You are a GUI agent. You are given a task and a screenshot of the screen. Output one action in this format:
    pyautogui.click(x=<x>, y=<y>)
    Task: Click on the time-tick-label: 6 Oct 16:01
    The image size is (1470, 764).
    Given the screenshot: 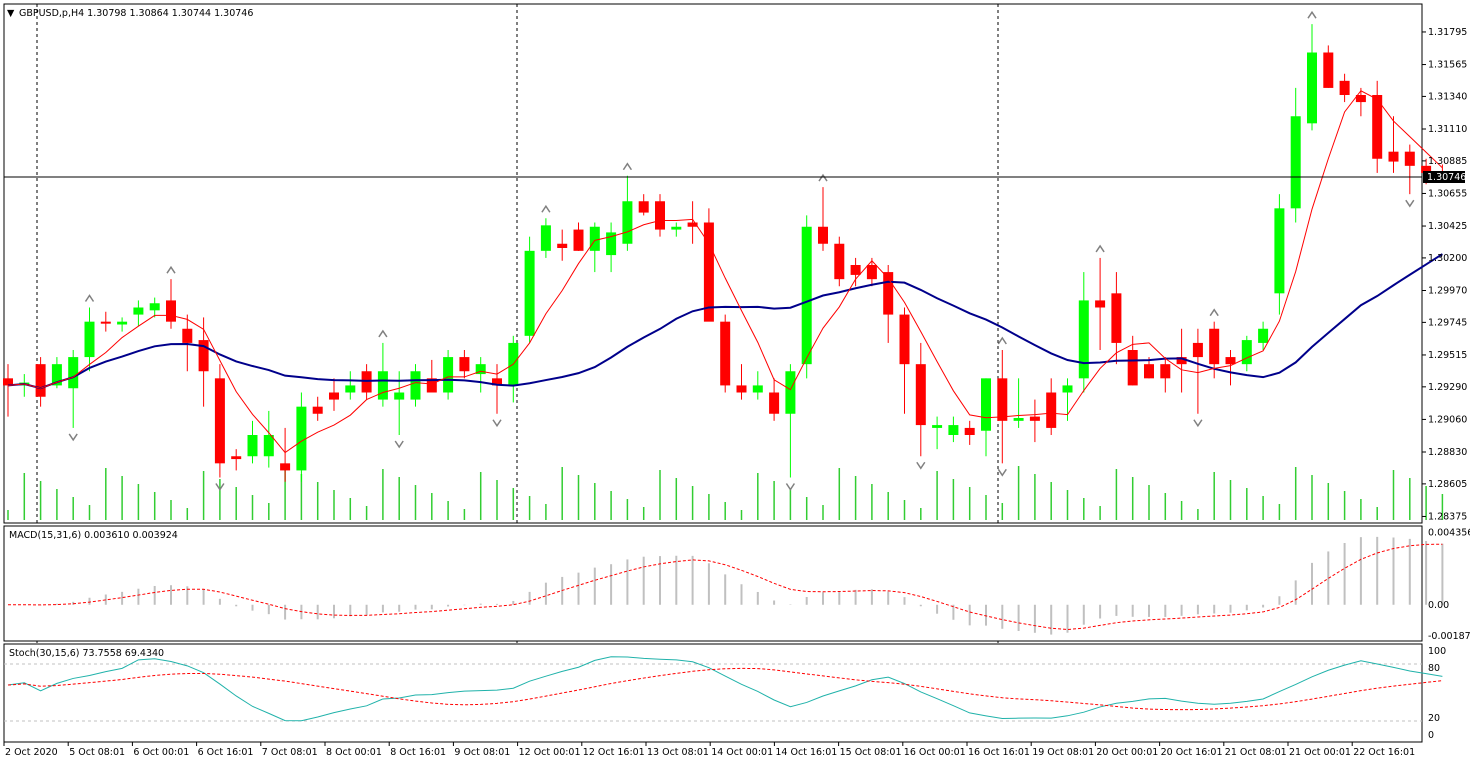 What is the action you would take?
    pyautogui.click(x=226, y=752)
    